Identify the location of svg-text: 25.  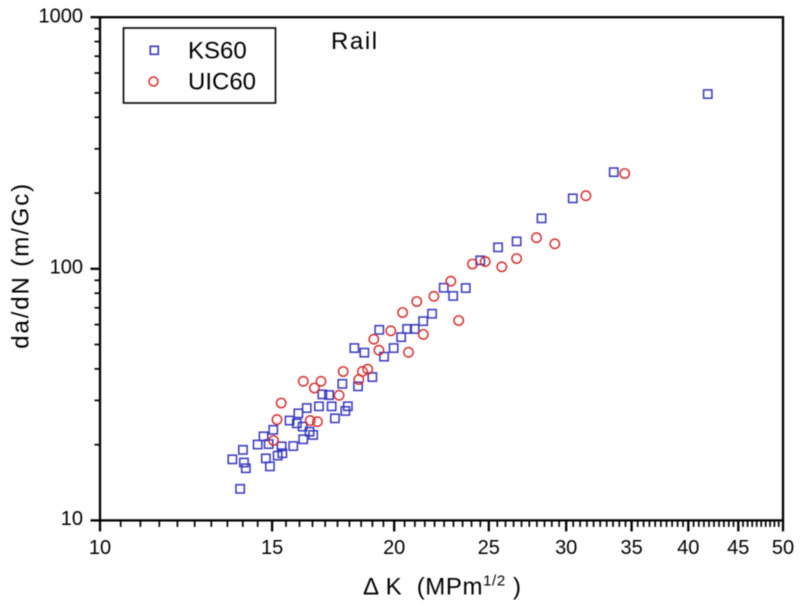
(489, 548).